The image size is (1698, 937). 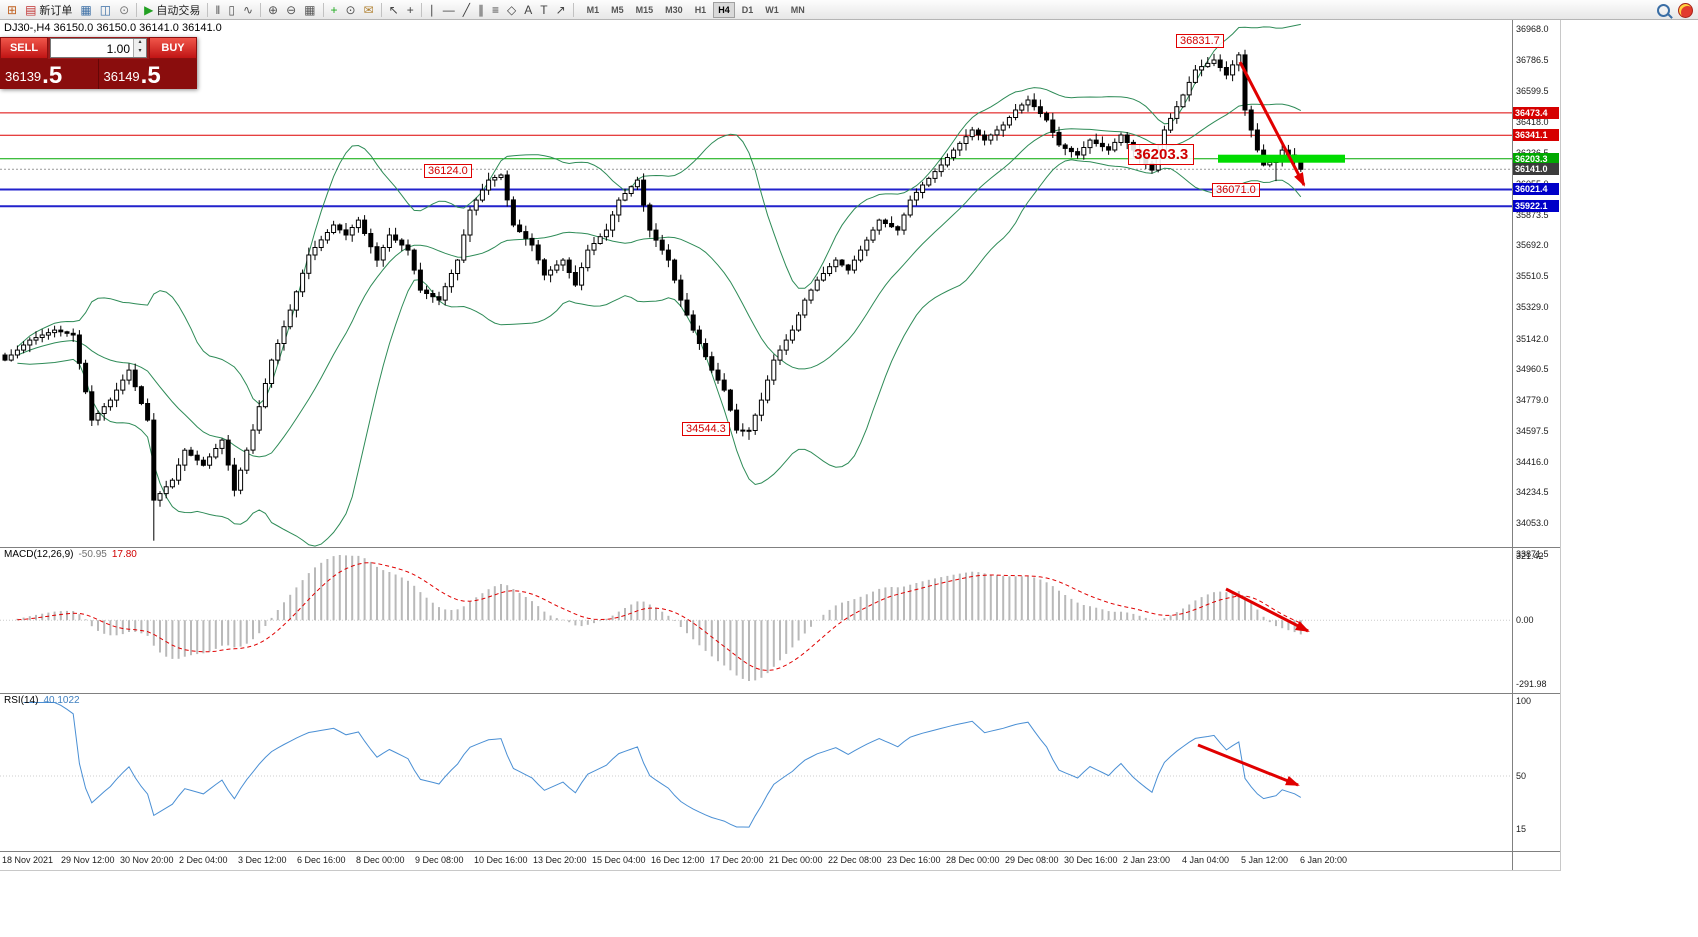 I want to click on candles-icon: ▯, so click(x=231, y=10).